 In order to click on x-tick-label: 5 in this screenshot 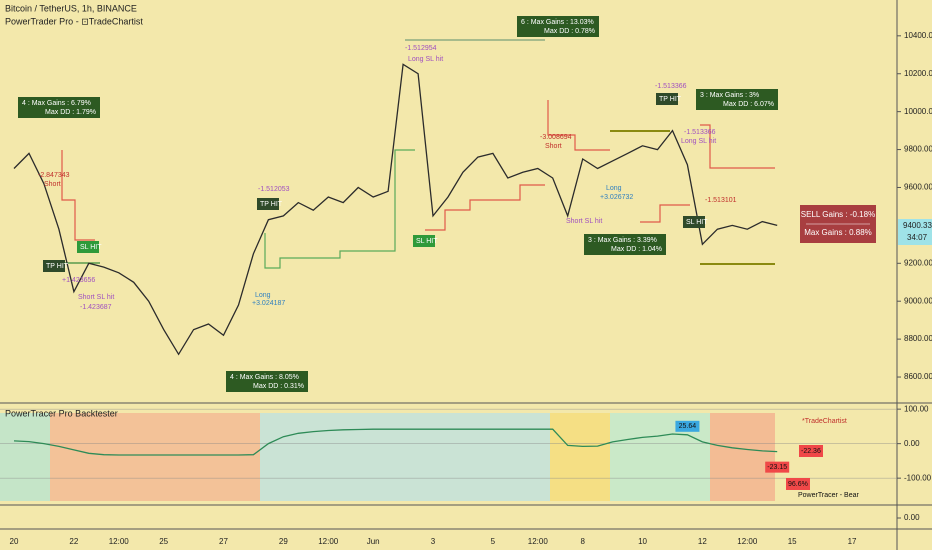, I will do `click(493, 541)`.